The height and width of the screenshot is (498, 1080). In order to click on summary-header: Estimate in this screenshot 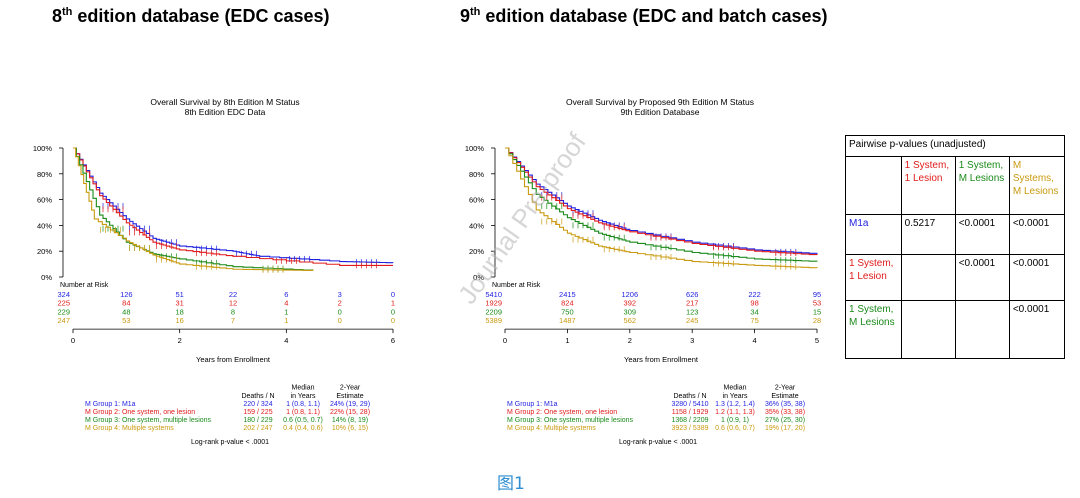, I will do `click(349, 396)`.